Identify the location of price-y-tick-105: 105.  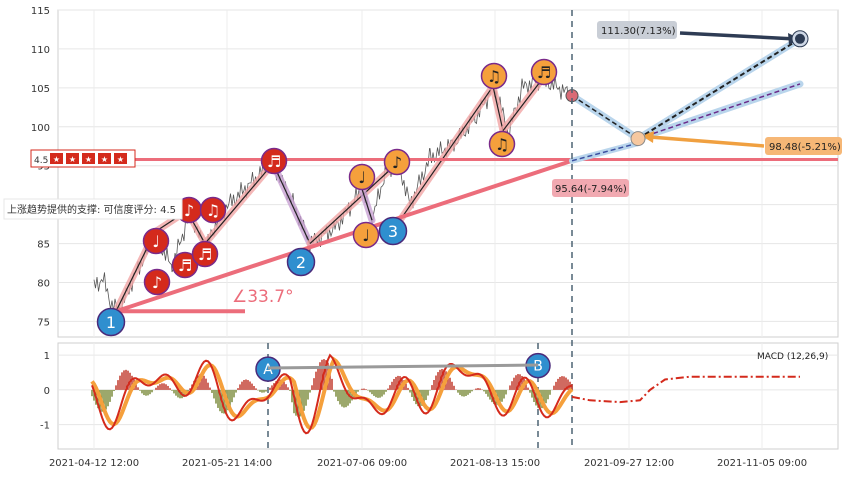
(40, 89).